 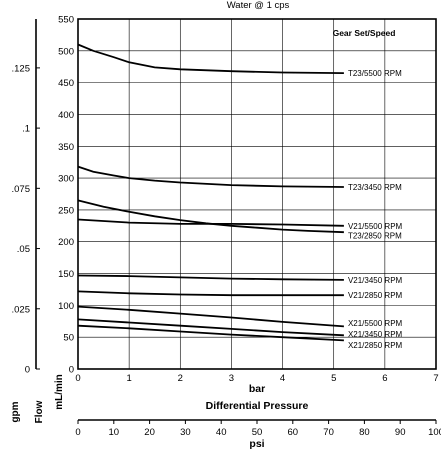 I want to click on psi-tick-label: 10, so click(x=114, y=432).